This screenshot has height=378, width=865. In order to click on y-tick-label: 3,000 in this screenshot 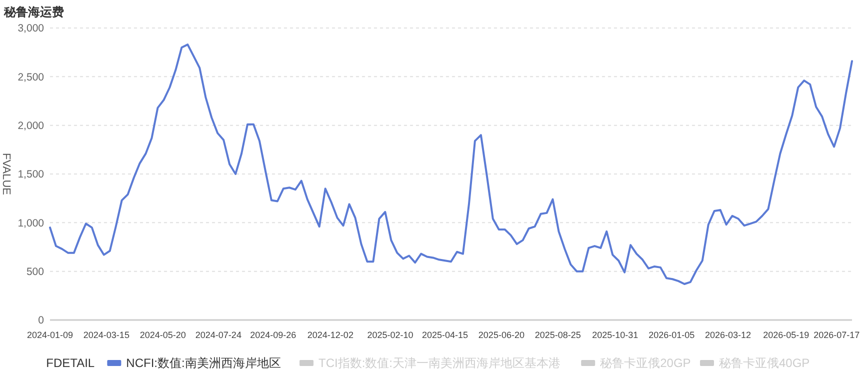, I will do `click(31, 28)`.